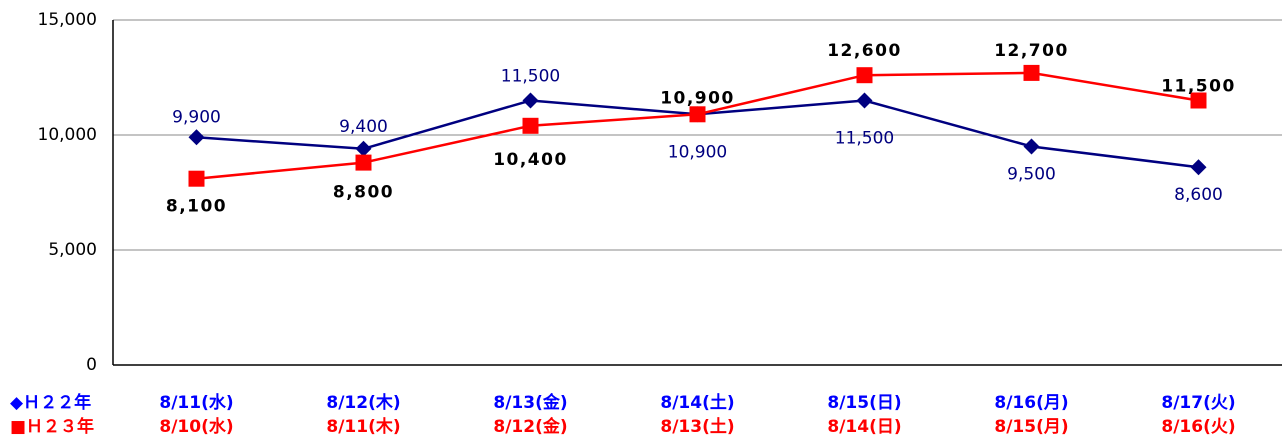 Image resolution: width=1282 pixels, height=439 pixels. Describe the element at coordinates (67, 20) in the screenshot. I see `y-tick-label: 15,000` at that location.